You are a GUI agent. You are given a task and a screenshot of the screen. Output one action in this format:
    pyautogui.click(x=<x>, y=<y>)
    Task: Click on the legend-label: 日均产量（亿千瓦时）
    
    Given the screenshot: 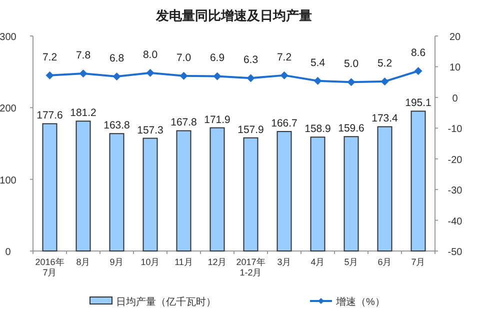 What is the action you would take?
    pyautogui.click(x=166, y=302)
    